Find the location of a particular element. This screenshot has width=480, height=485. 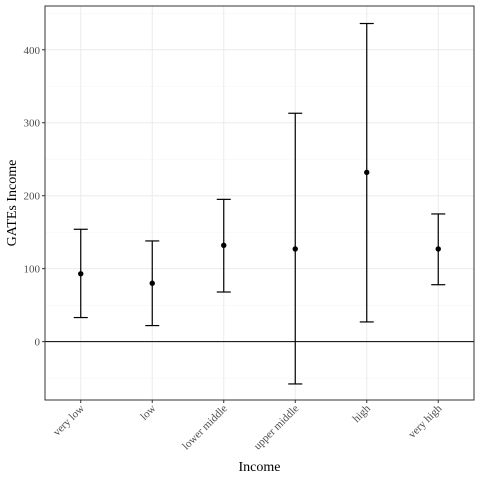

x-tick-label: upper middle is located at coordinates (277, 428).